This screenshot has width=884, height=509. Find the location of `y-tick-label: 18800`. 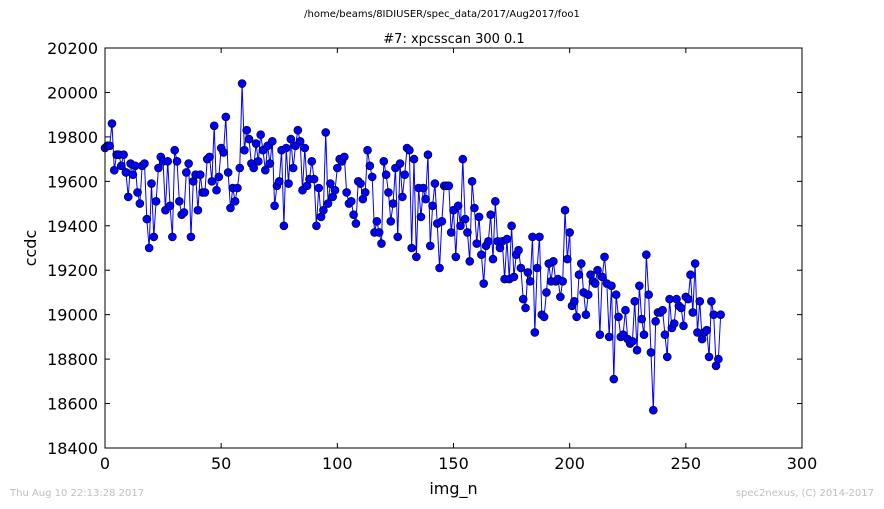

y-tick-label: 18800 is located at coordinates (72, 359).